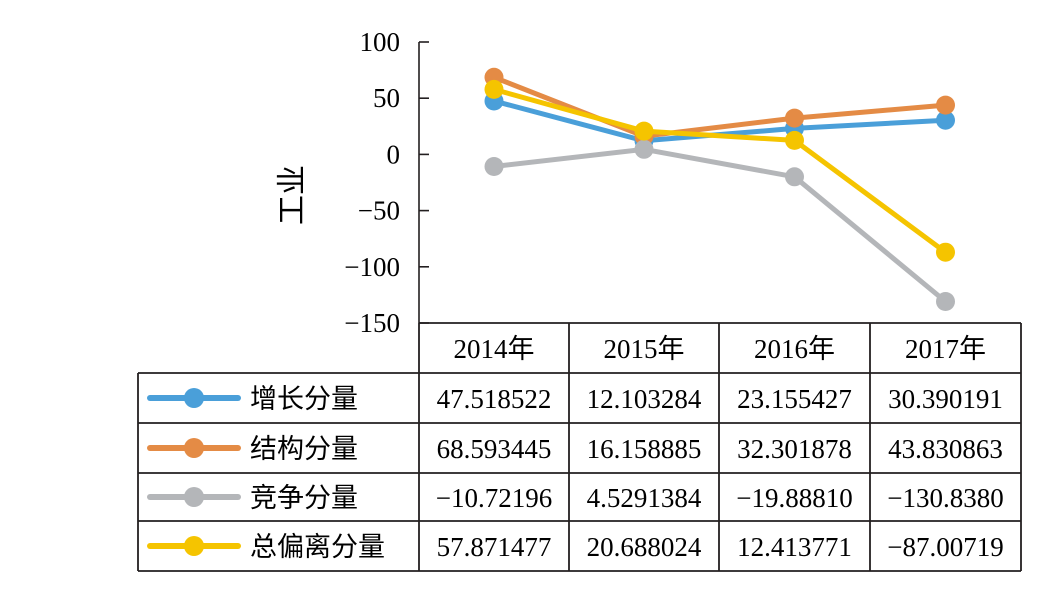 The image size is (1064, 596). Describe the element at coordinates (494, 399) in the screenshot. I see `table-cell-value: 47.518522` at that location.